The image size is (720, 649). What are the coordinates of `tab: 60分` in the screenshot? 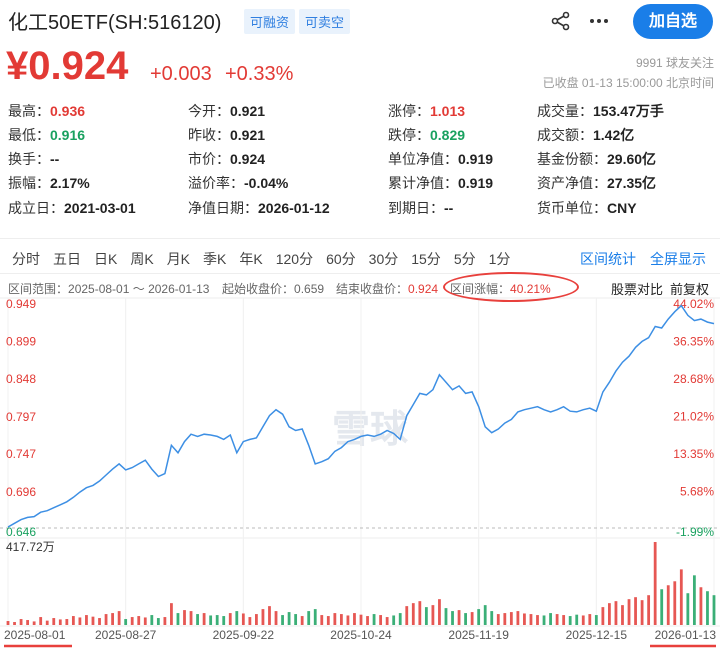 It's located at (341, 259).